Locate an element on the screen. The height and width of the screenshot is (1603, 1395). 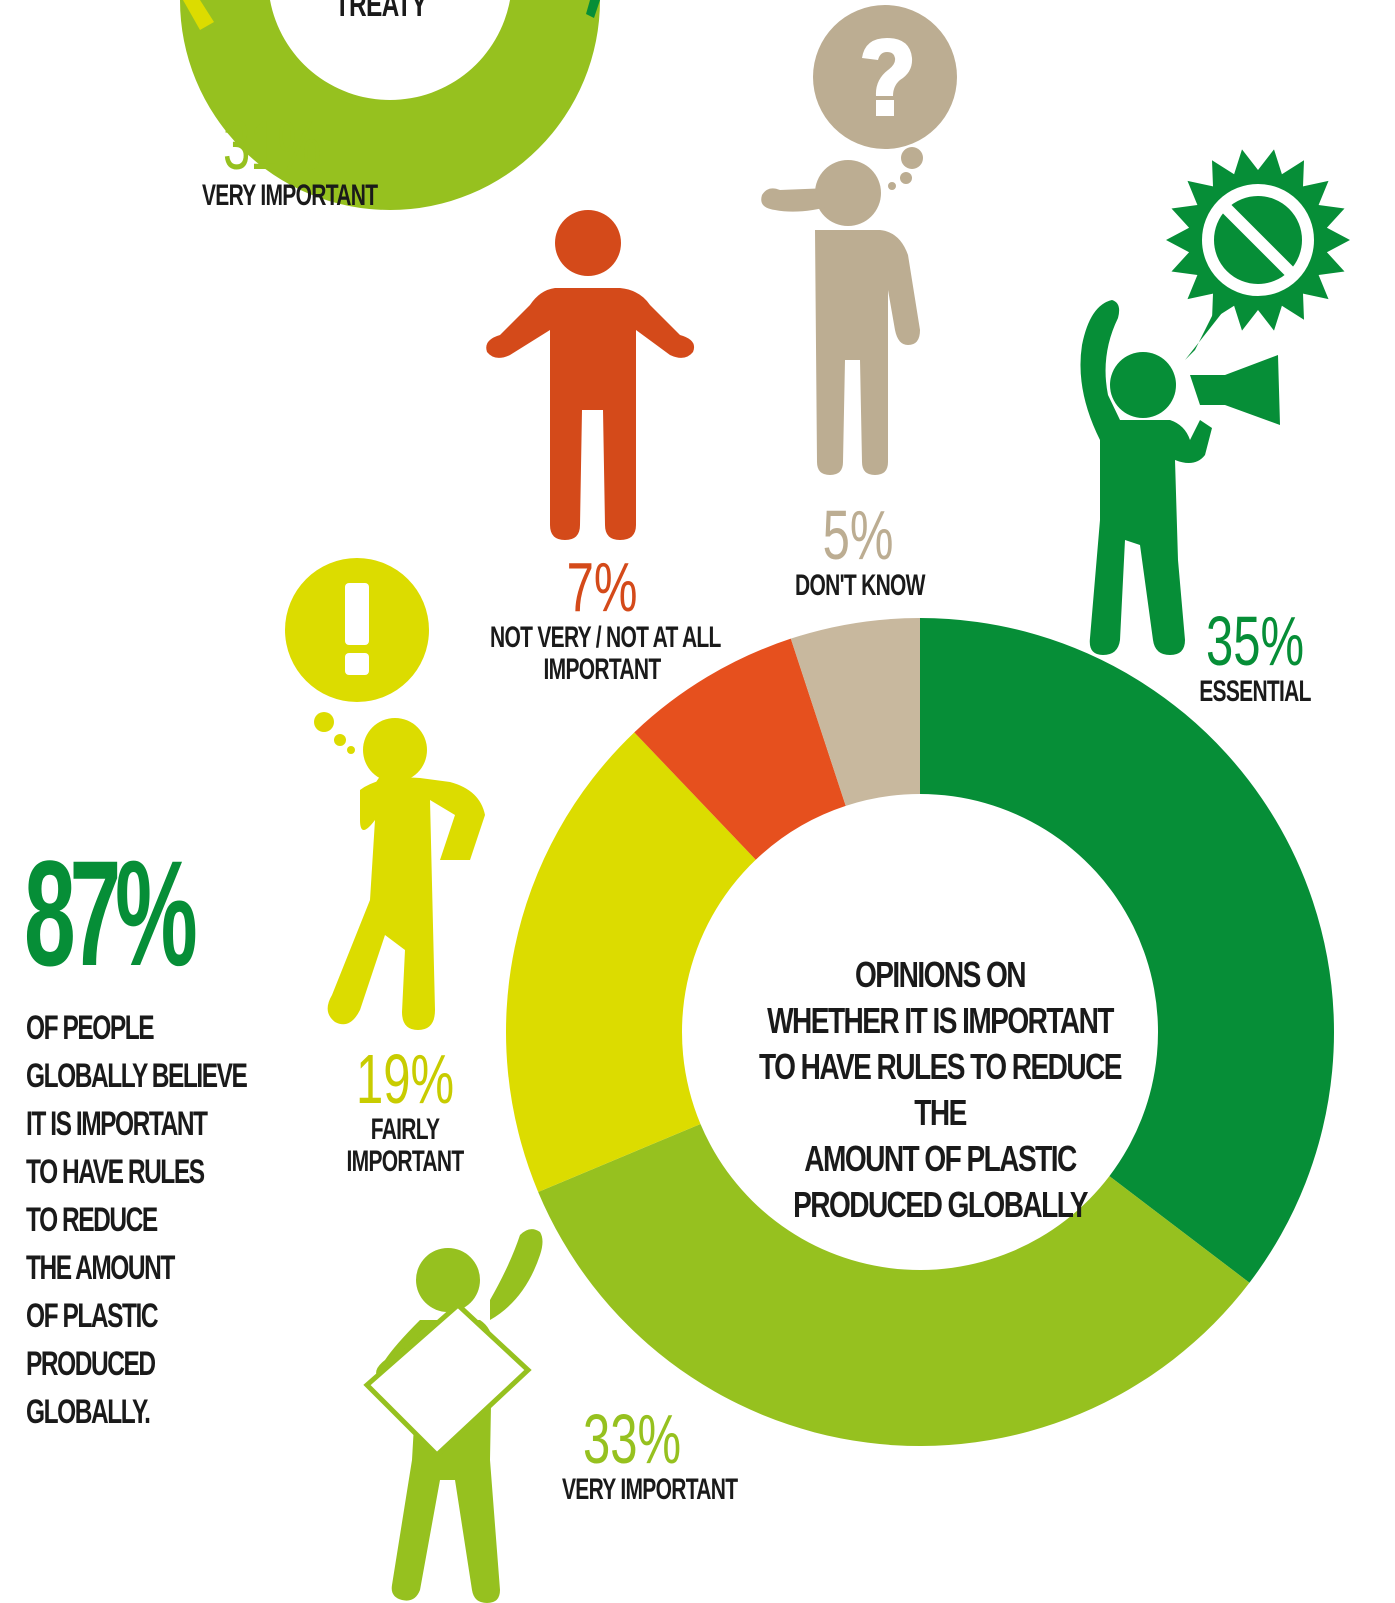
donut-slice-very-important is located at coordinates (894, 1284).